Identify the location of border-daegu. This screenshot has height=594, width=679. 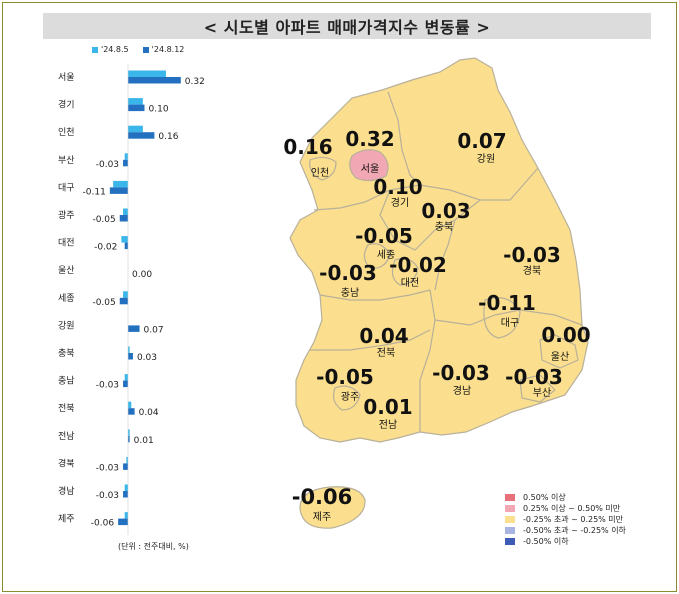
(502, 318).